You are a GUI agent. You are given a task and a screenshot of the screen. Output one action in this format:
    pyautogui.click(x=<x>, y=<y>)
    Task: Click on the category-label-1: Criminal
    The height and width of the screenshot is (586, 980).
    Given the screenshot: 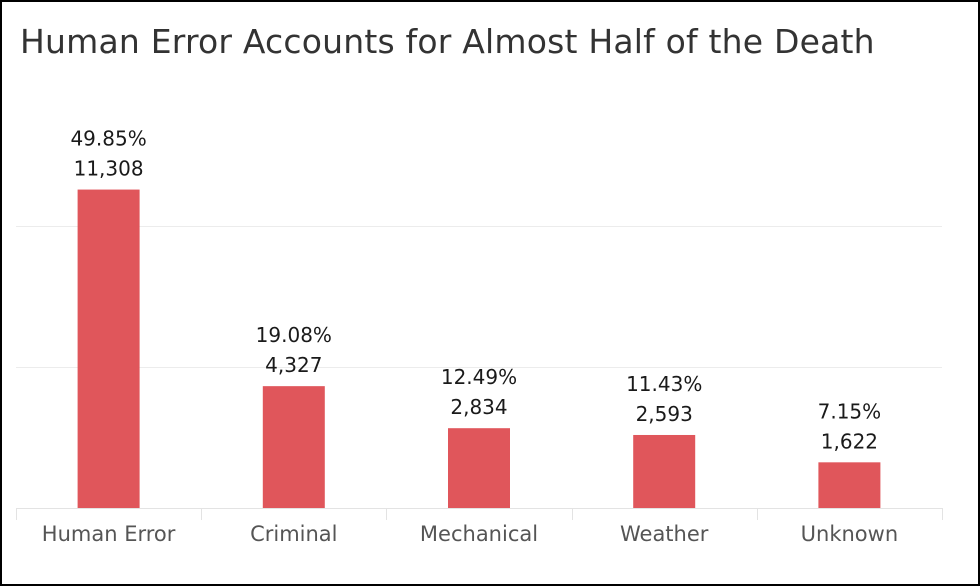 What is the action you would take?
    pyautogui.click(x=293, y=534)
    